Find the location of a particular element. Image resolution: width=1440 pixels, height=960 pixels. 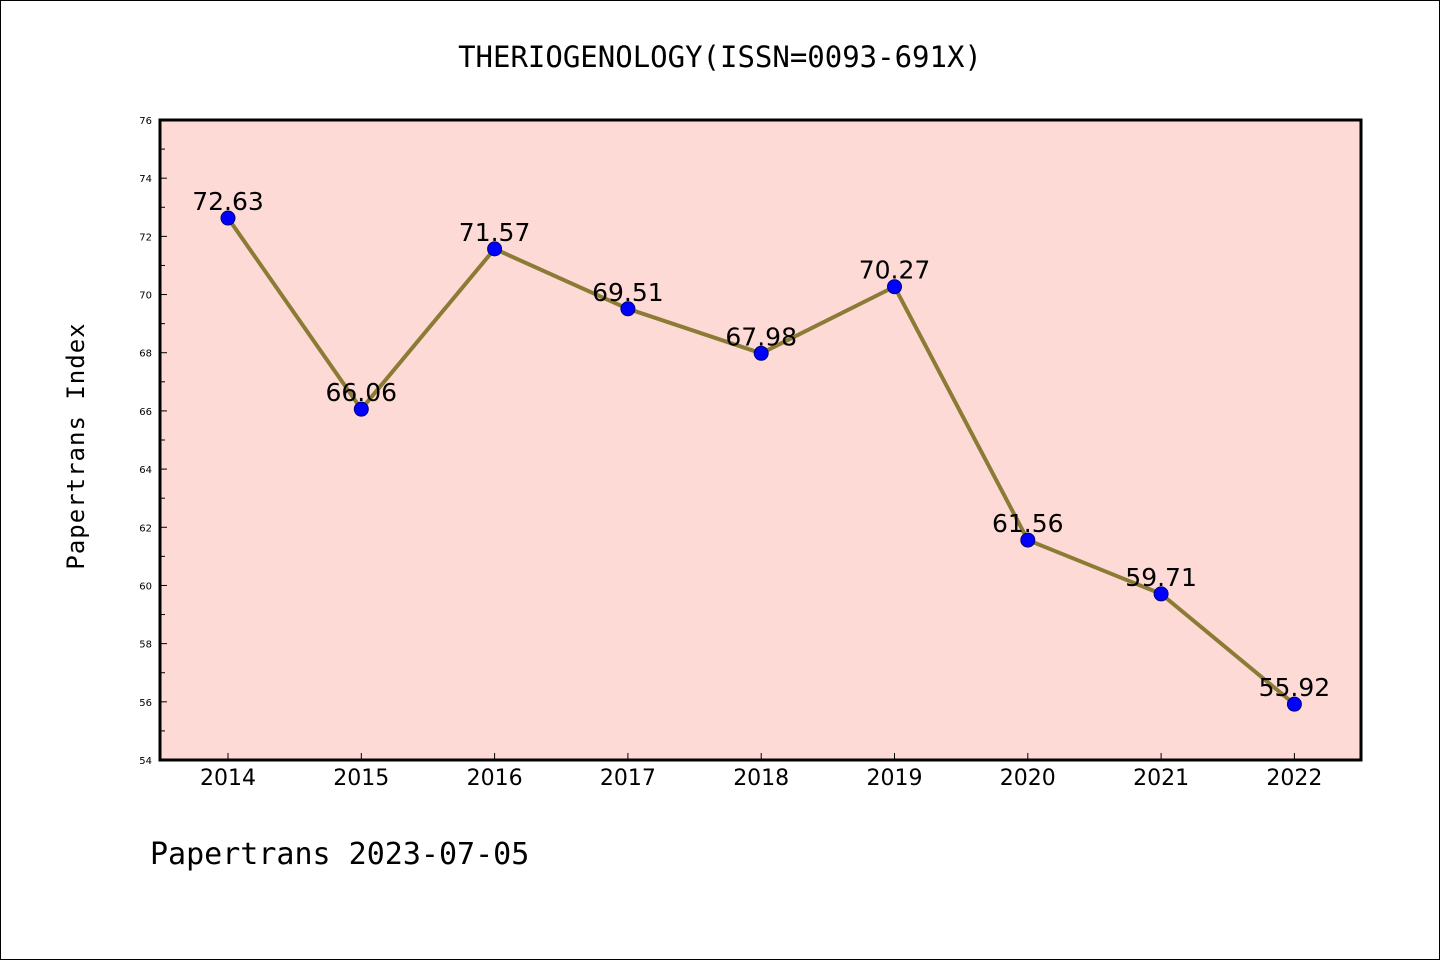

x-tick-label: 2019 is located at coordinates (895, 778).